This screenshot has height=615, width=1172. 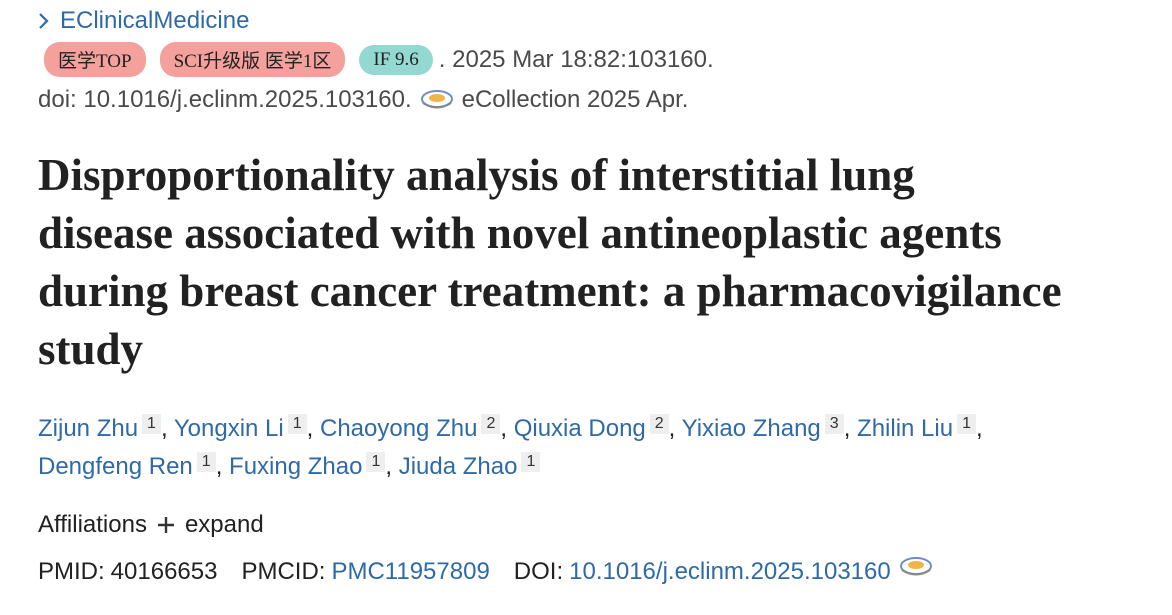 I want to click on author-link: Dengfeng Ren, so click(x=115, y=466).